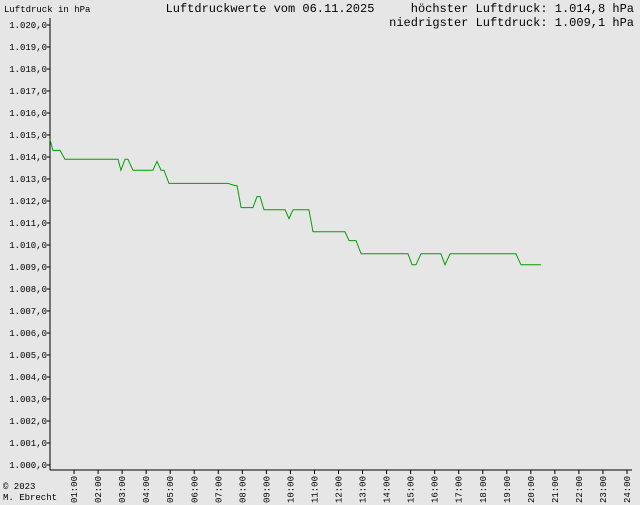 Image resolution: width=640 pixels, height=505 pixels. Describe the element at coordinates (195, 489) in the screenshot. I see `x-tick-label: 06:00` at that location.